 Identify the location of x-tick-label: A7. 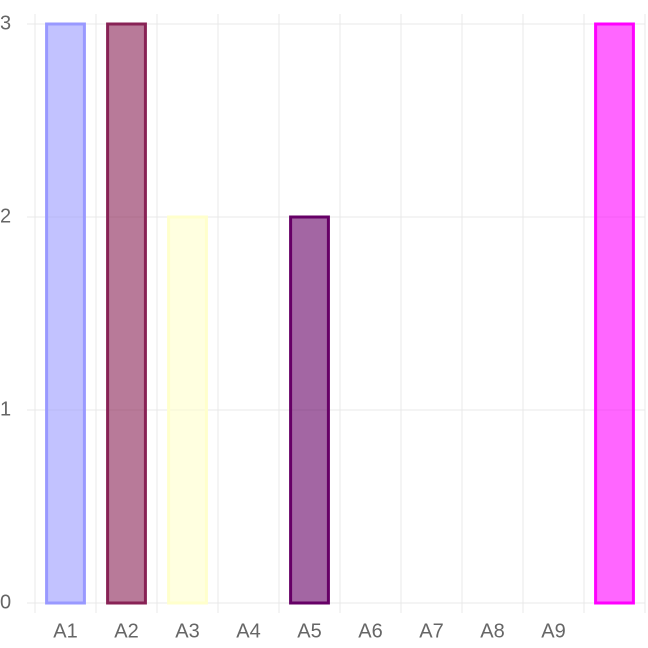
(431, 631).